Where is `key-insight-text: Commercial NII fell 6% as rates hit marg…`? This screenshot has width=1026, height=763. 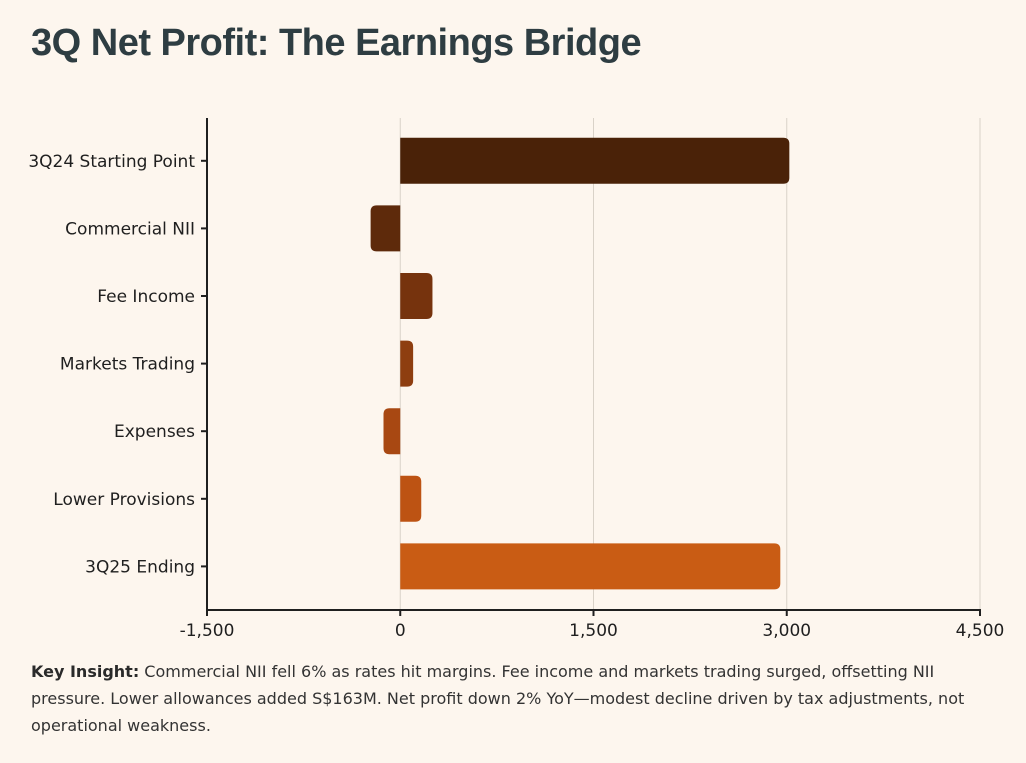 key-insight-text: Commercial NII fell 6% as rates hit marg… is located at coordinates (498, 698).